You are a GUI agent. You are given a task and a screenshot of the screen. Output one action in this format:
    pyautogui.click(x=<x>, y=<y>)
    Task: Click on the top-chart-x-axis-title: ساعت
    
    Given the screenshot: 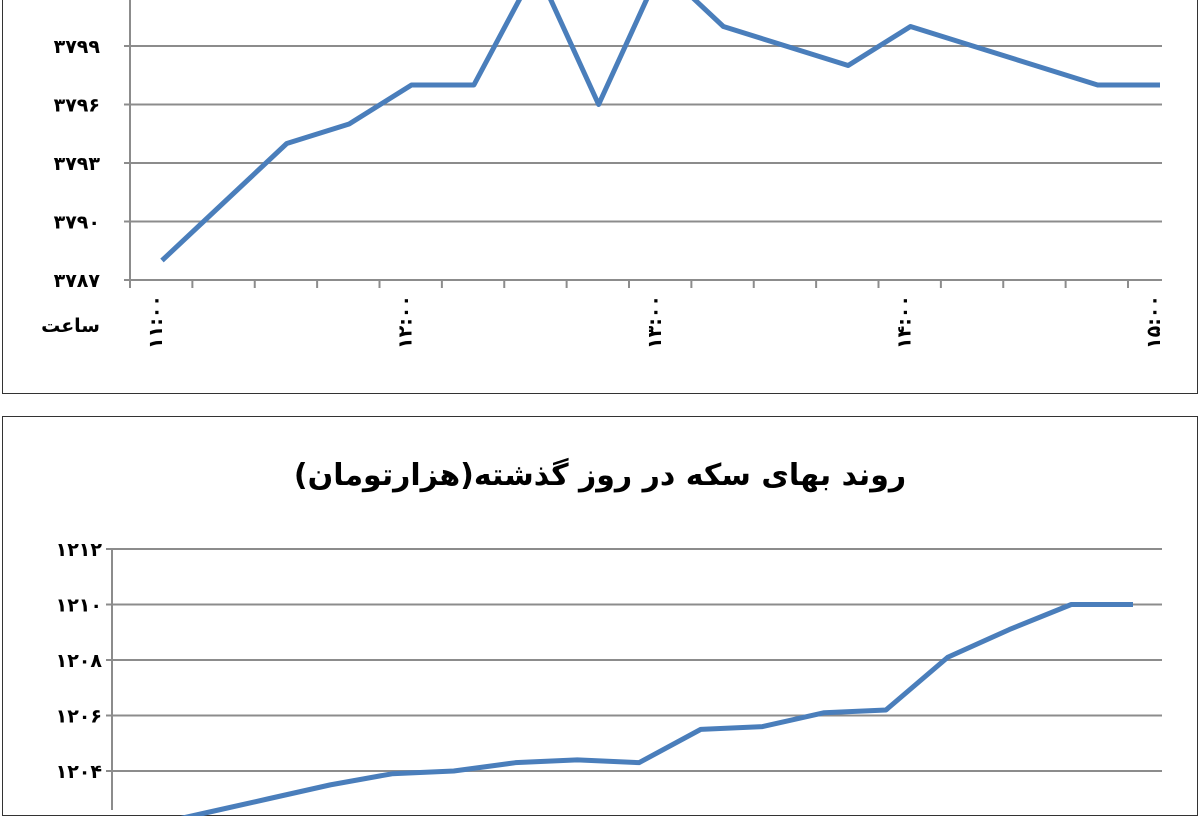 What is the action you would take?
    pyautogui.click(x=70, y=326)
    